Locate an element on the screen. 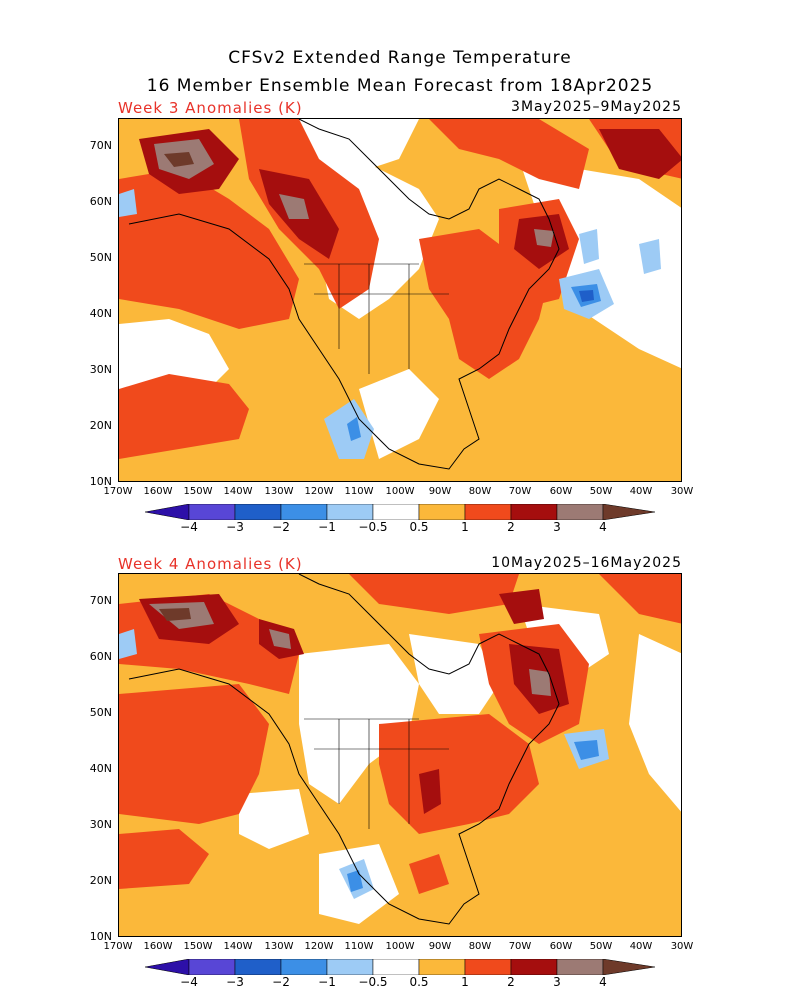  week4-dates: 10May2025–16May2025 is located at coordinates (586, 563).